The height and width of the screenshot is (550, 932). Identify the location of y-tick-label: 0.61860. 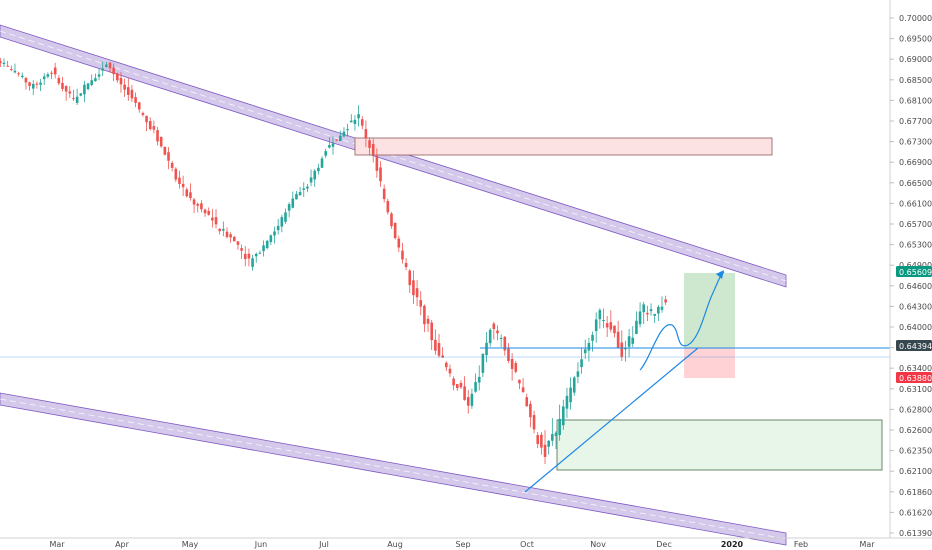
(915, 492).